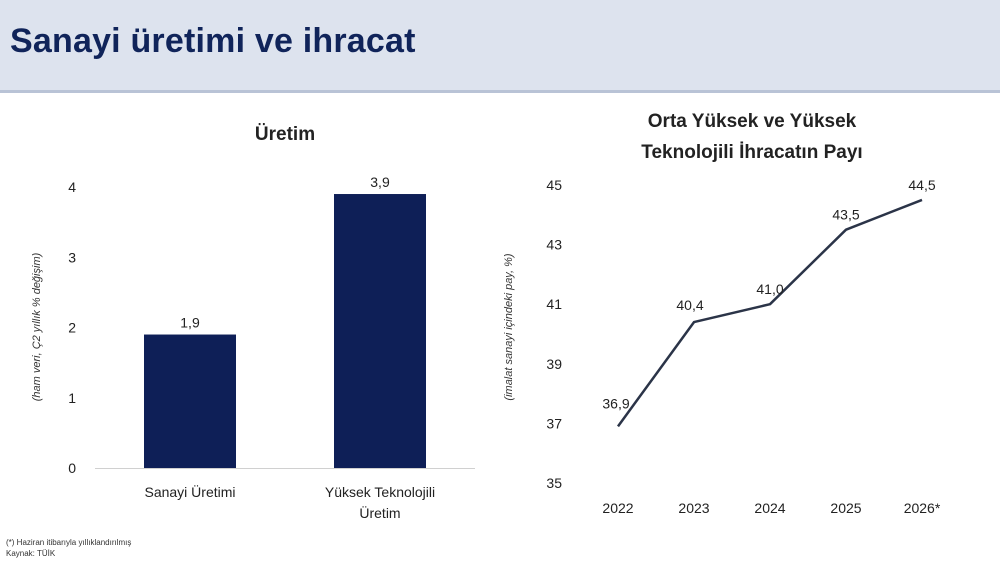  I want to click on line-data-label: 41,0, so click(769, 289).